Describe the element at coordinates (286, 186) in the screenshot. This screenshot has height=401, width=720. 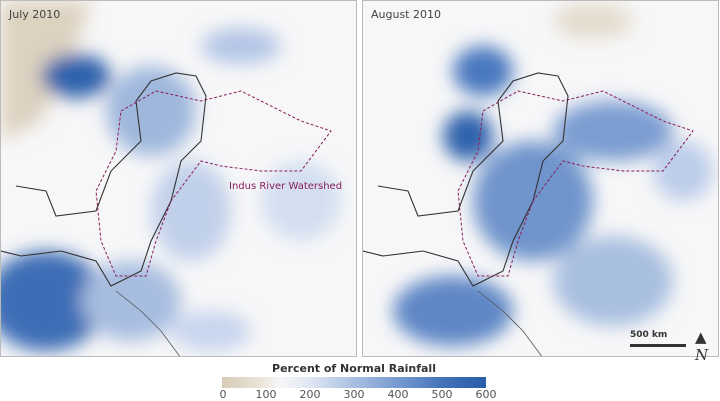
I see `watershed-label: Indus River Watershed` at that location.